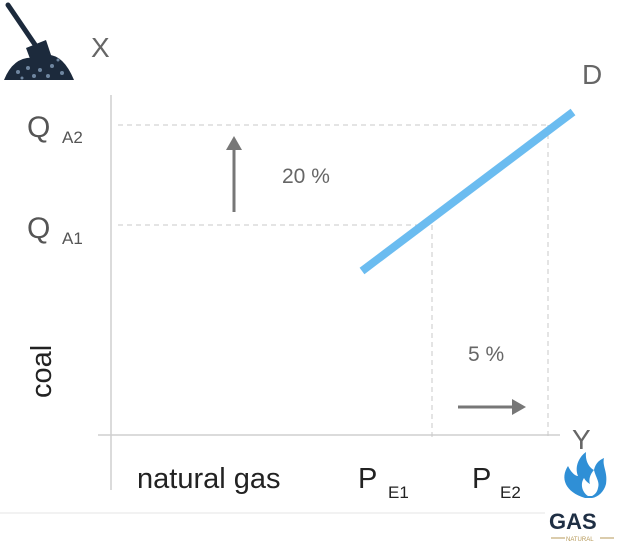 The width and height of the screenshot is (622, 547). What do you see at coordinates (234, 174) in the screenshot?
I see `up-arrow-icon` at bounding box center [234, 174].